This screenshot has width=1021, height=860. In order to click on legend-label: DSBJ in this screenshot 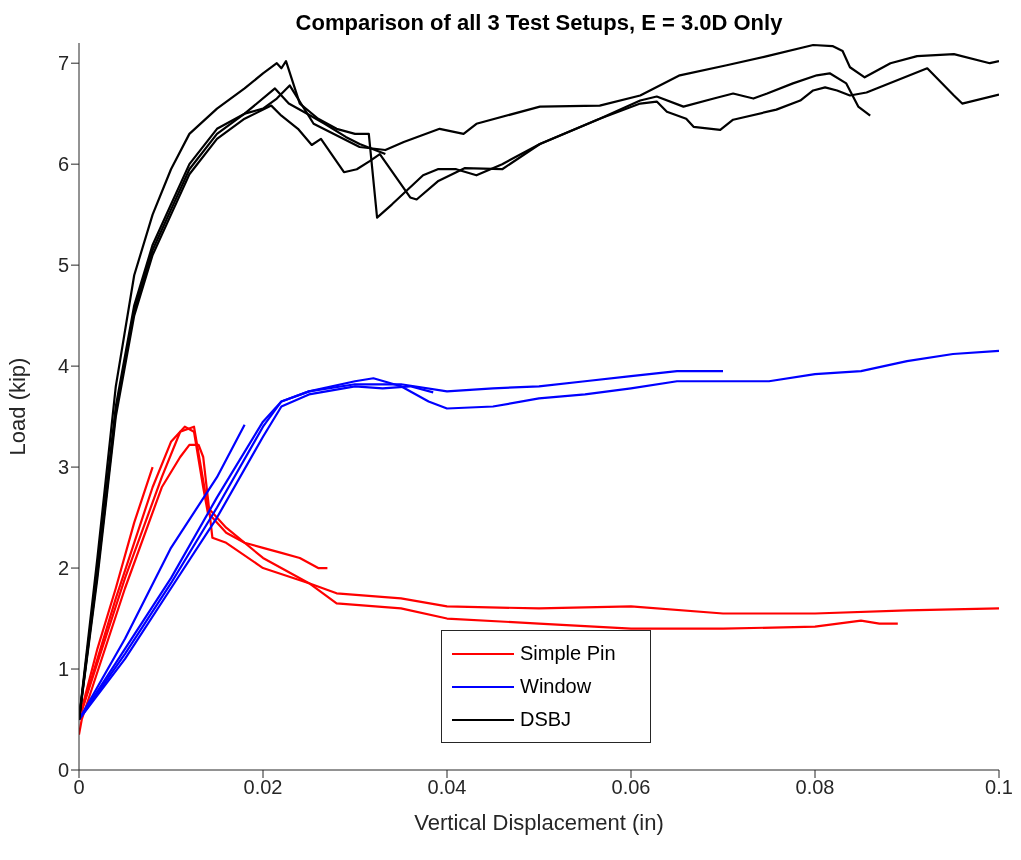, I will do `click(546, 719)`.